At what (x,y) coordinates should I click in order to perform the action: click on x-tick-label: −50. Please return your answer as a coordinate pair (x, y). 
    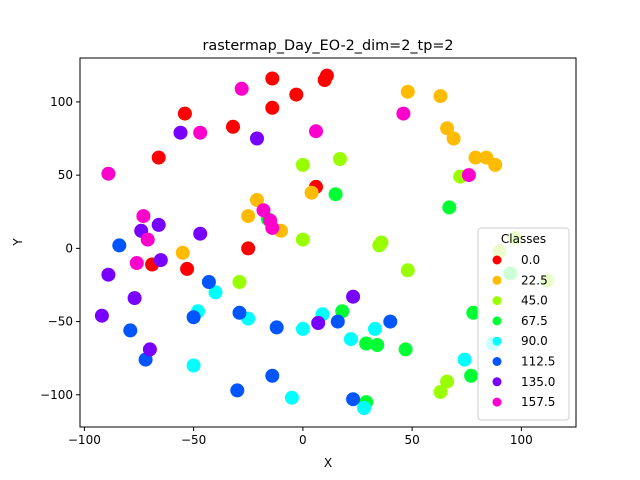
    Looking at the image, I should click on (193, 440).